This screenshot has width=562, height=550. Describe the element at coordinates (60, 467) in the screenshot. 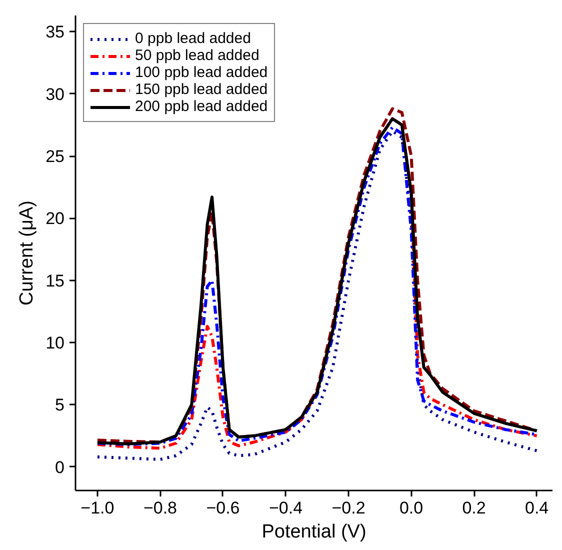

I see `y-tick-label: 0` at that location.